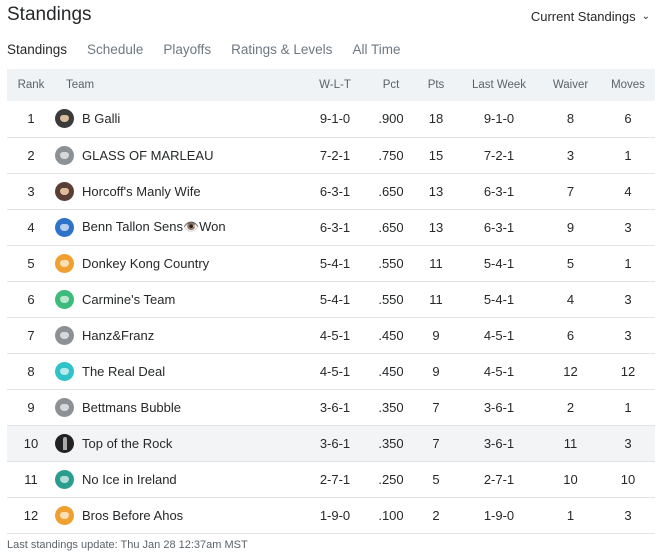 The image size is (665, 558). I want to click on waiver-cell: 9, so click(570, 227).